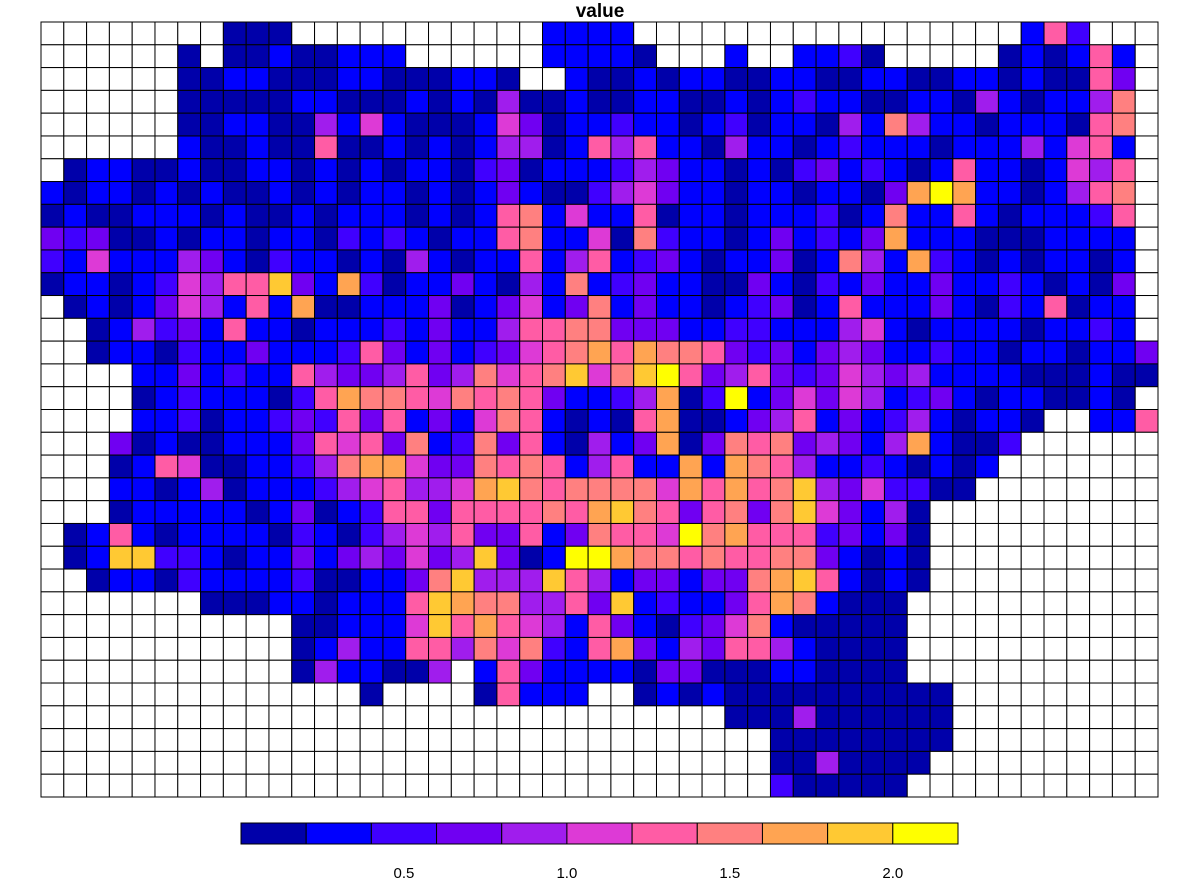 Image resolution: width=1200 pixels, height=885 pixels. Describe the element at coordinates (404, 873) in the screenshot. I see `legend-tick-label: 0.5` at that location.